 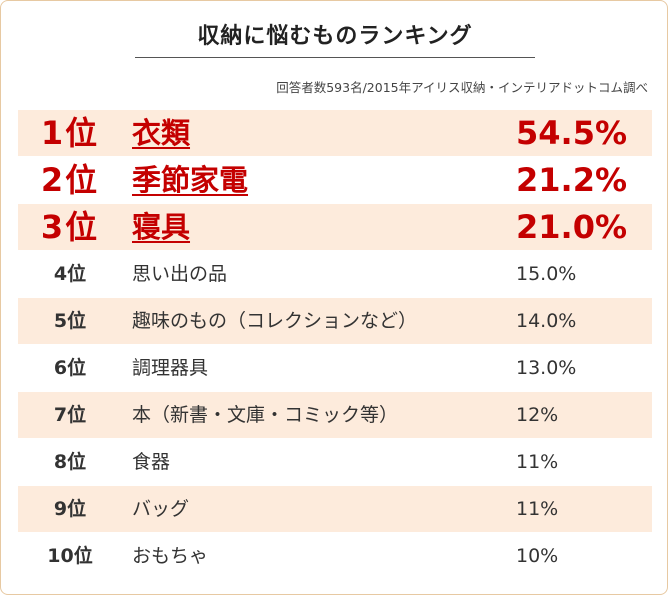 What do you see at coordinates (462, 87) in the screenshot?
I see `survey-source-note: 回答者数593名/2015年アイリス収納・インテリアドットコム調べ` at bounding box center [462, 87].